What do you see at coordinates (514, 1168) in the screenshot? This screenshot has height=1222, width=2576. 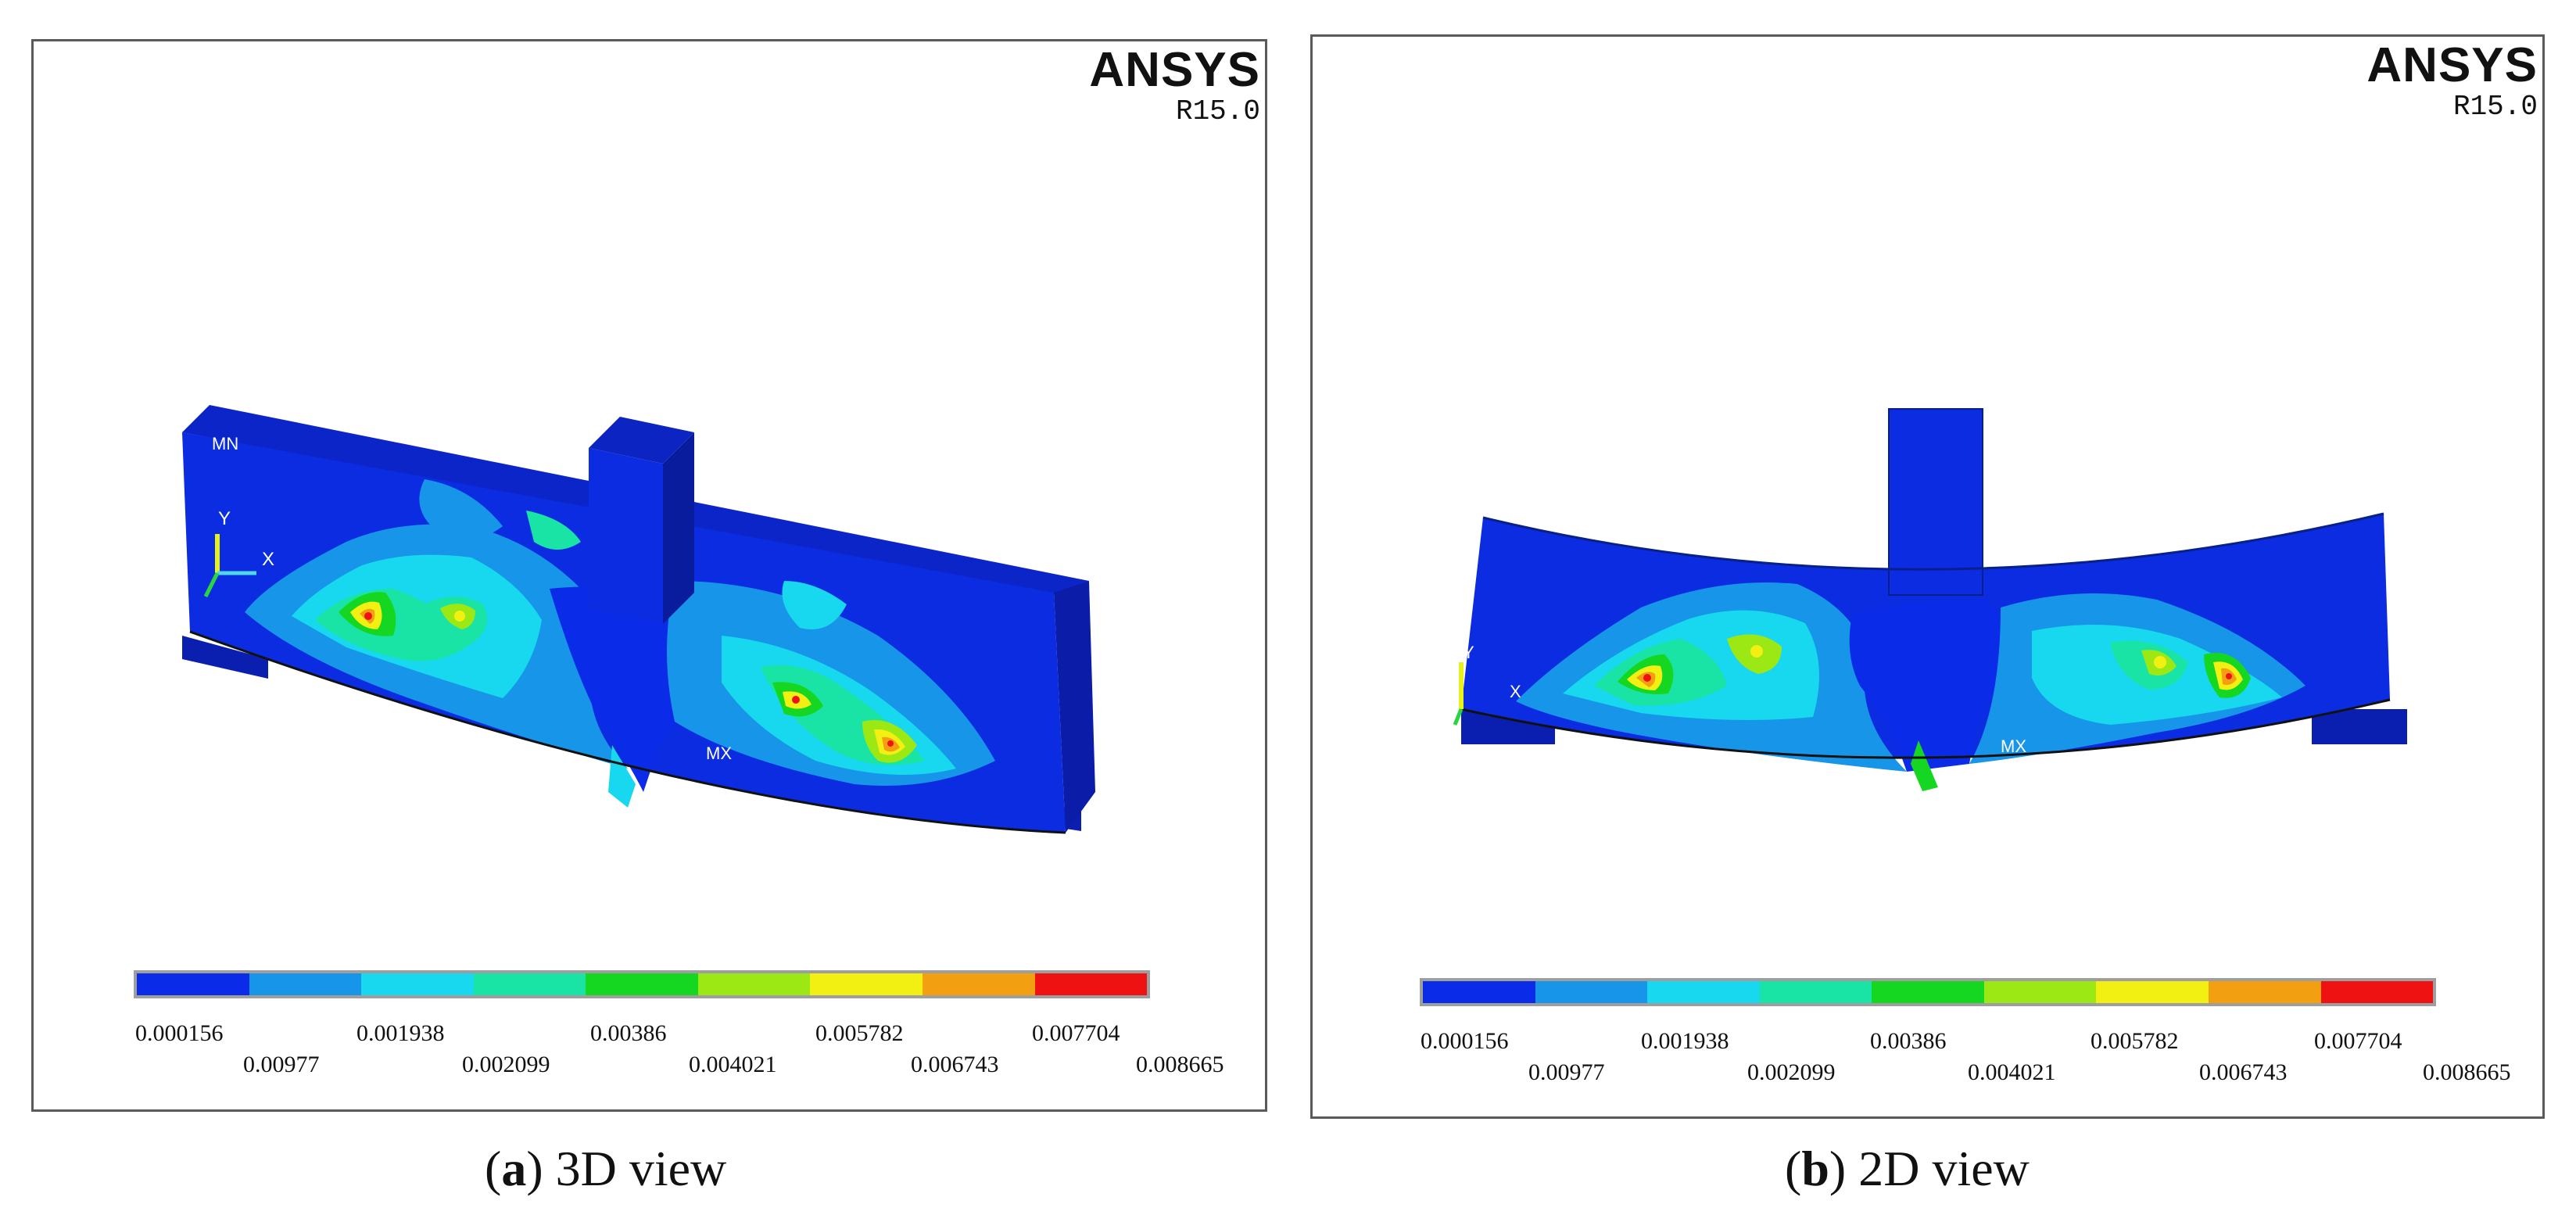 I see `caption-letter: a` at bounding box center [514, 1168].